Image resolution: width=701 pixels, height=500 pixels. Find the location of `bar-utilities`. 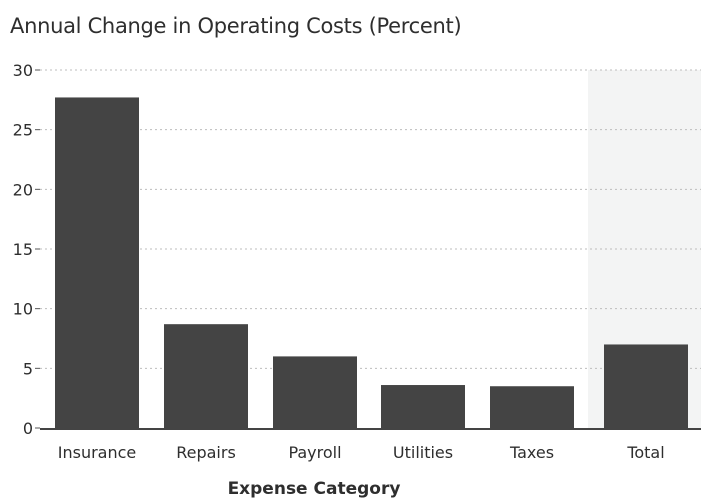

bar-utilities is located at coordinates (423, 406).